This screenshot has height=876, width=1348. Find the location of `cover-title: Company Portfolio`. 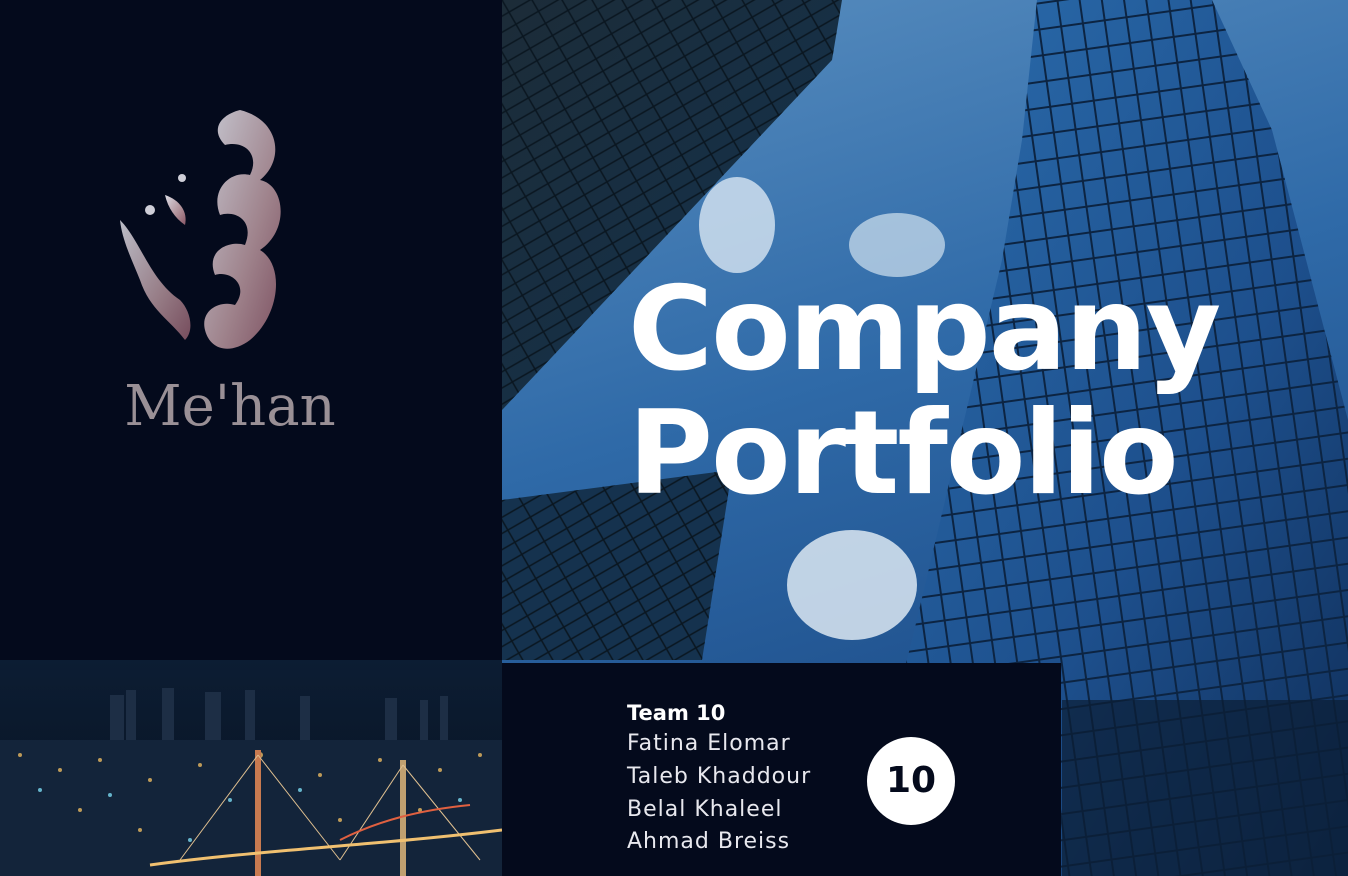

cover-title: Company Portfolio is located at coordinates (924, 391).